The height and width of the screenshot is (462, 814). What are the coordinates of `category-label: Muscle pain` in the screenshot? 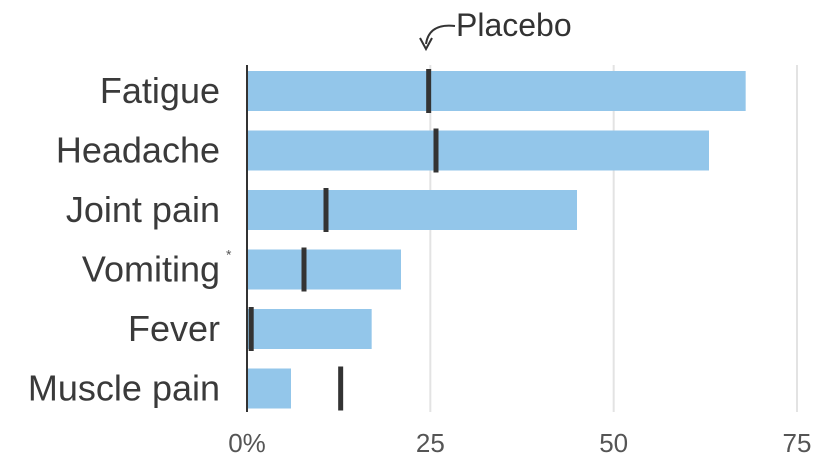 It's located at (124, 388).